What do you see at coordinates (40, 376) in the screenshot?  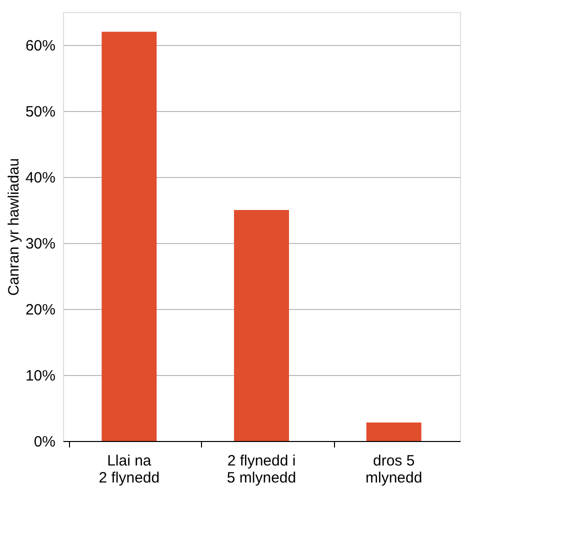 I see `y-tick-label: 10%` at bounding box center [40, 376].